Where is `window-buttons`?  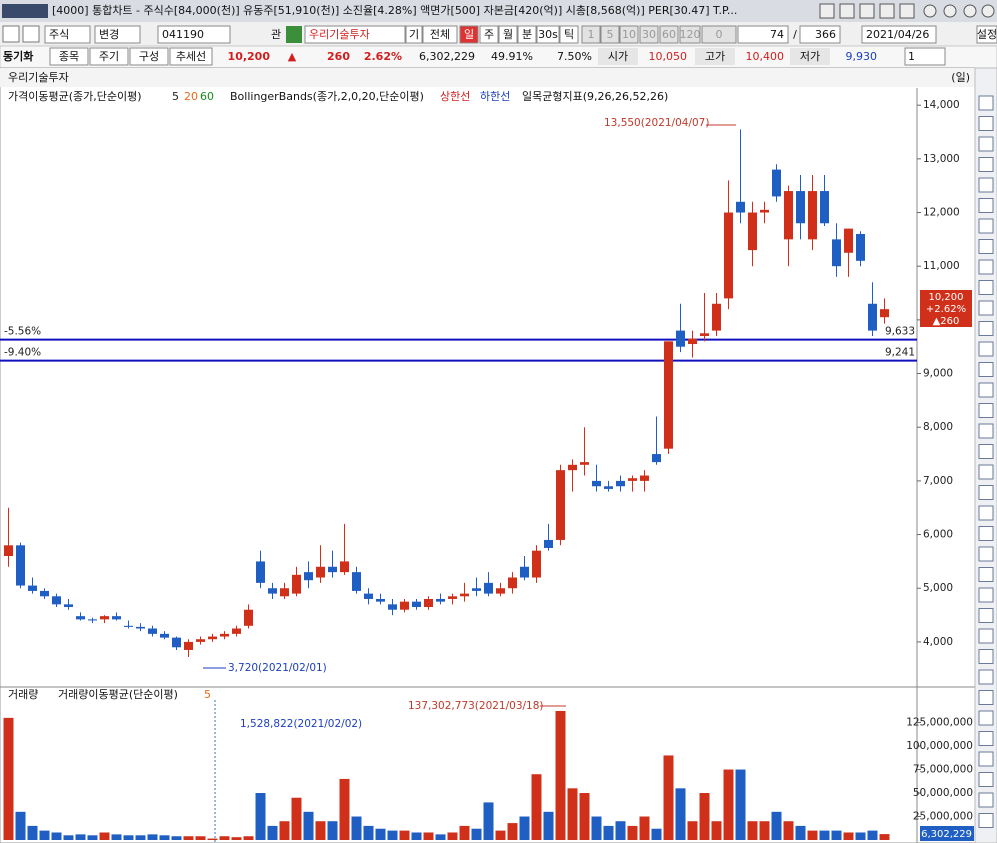
window-buttons is located at coordinates (907, 11).